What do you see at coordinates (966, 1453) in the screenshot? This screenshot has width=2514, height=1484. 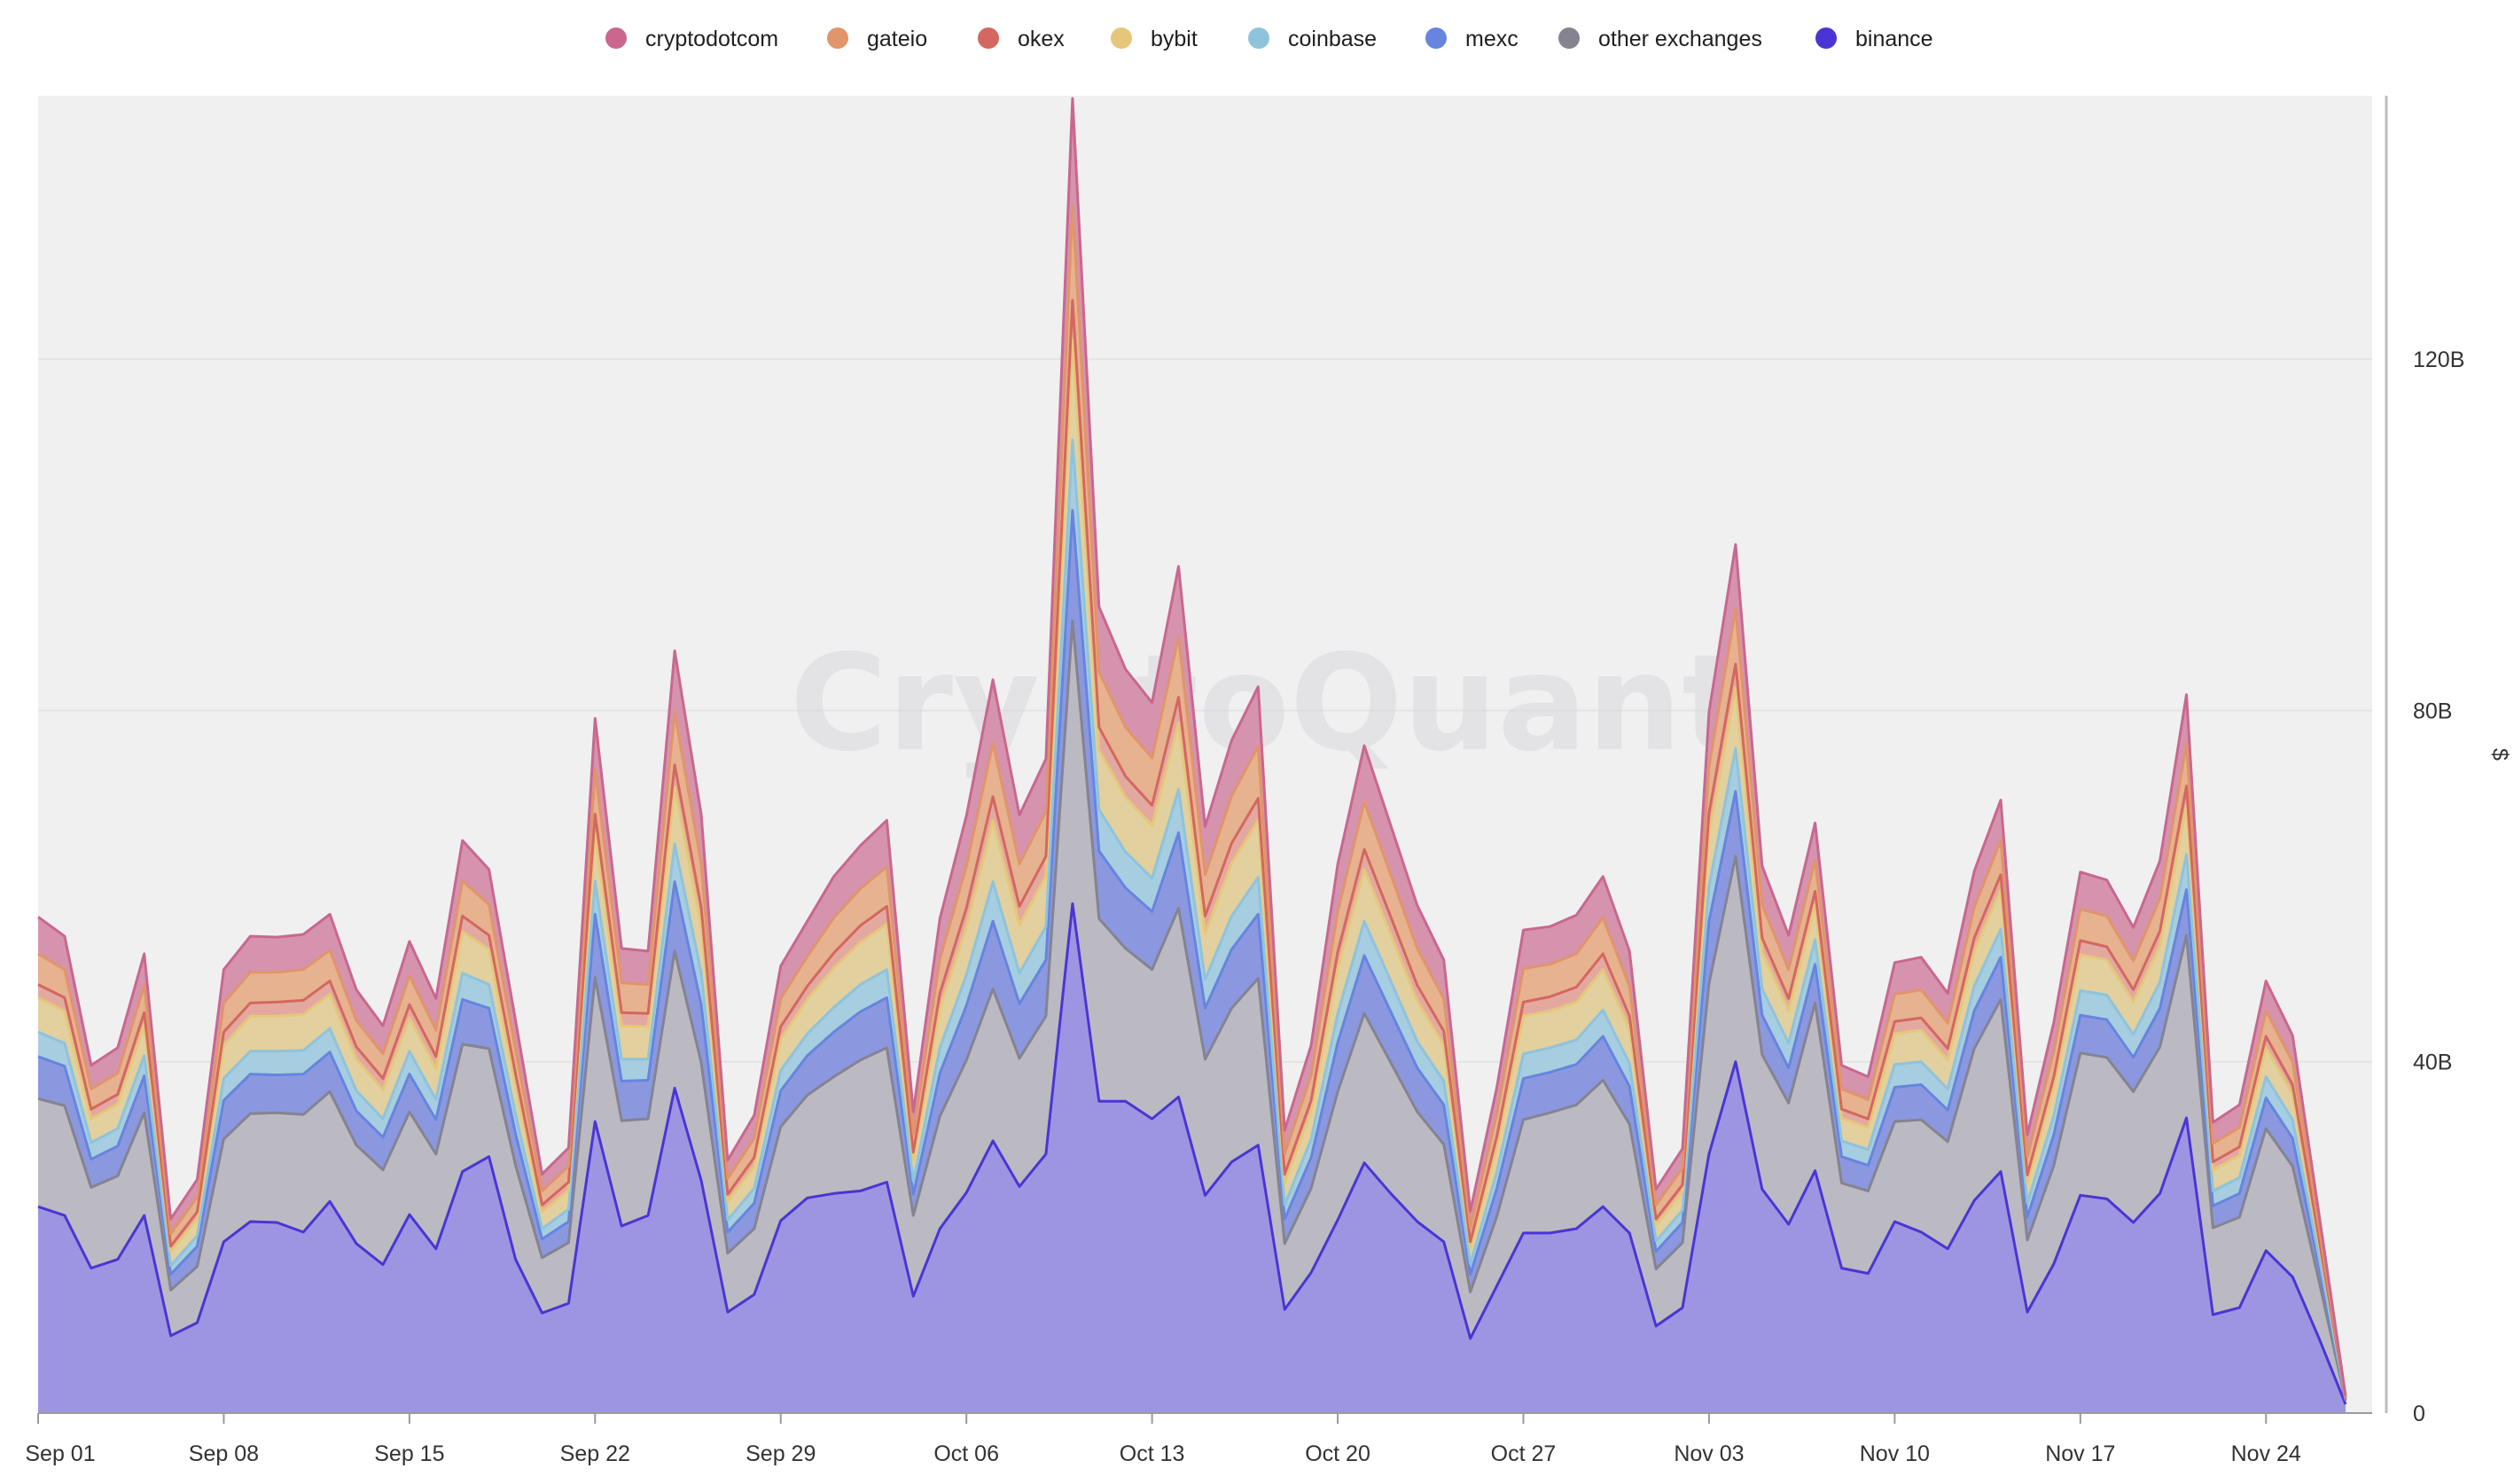 I see `x-tick-label: Oct 06` at bounding box center [966, 1453].